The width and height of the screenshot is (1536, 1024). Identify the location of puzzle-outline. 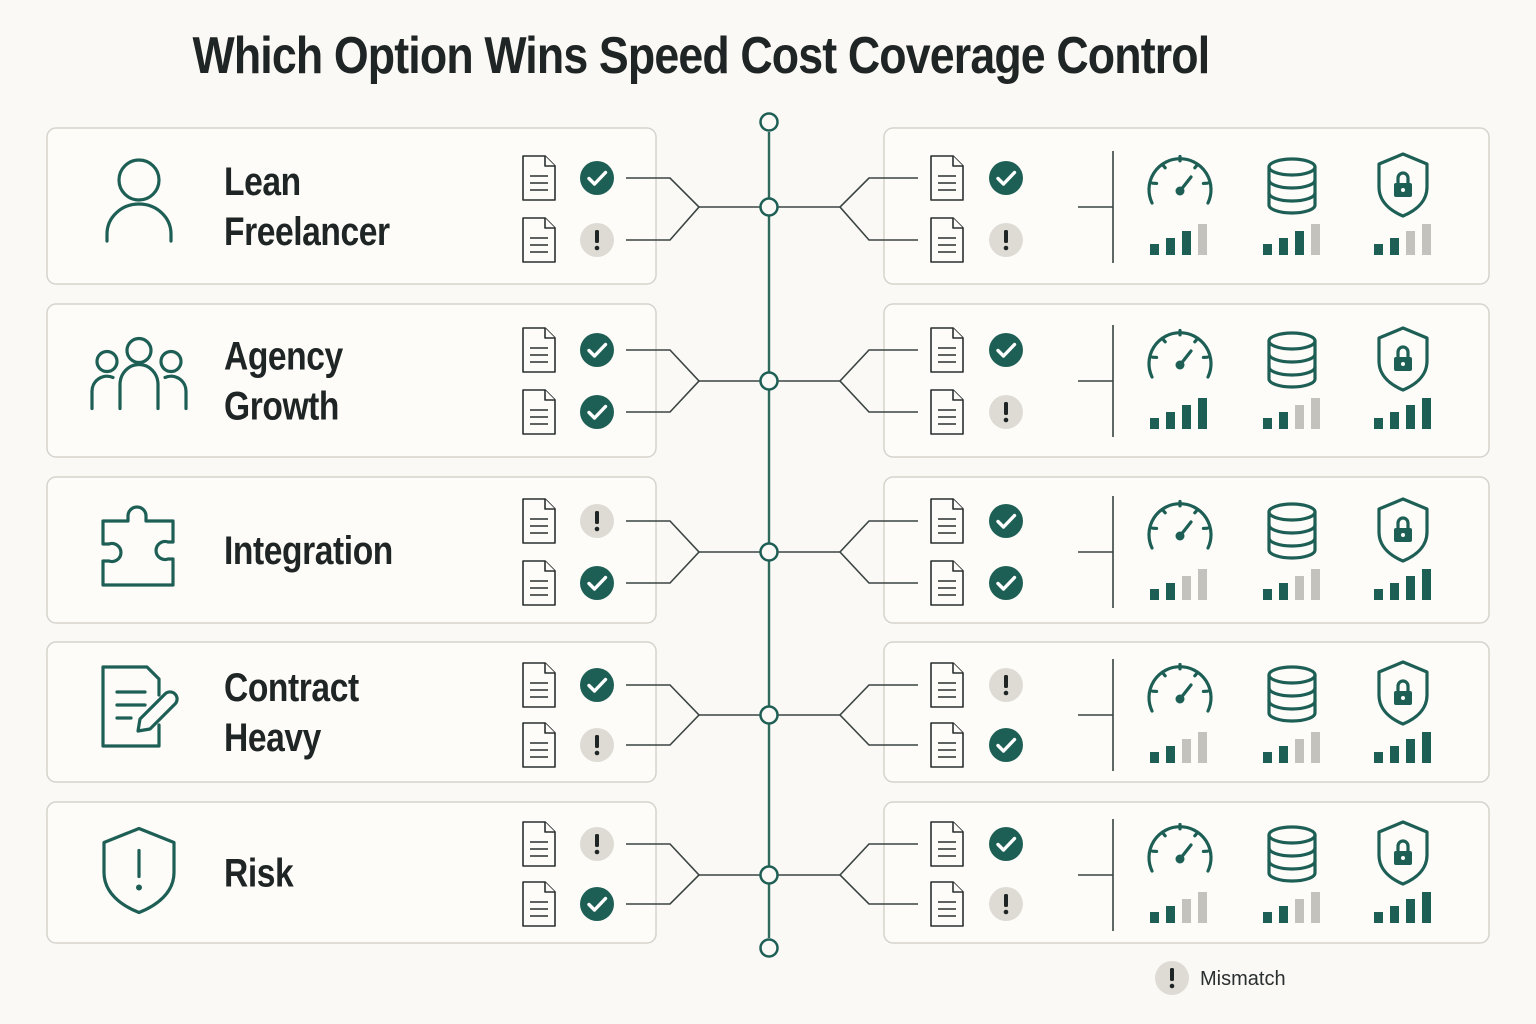
(138, 546).